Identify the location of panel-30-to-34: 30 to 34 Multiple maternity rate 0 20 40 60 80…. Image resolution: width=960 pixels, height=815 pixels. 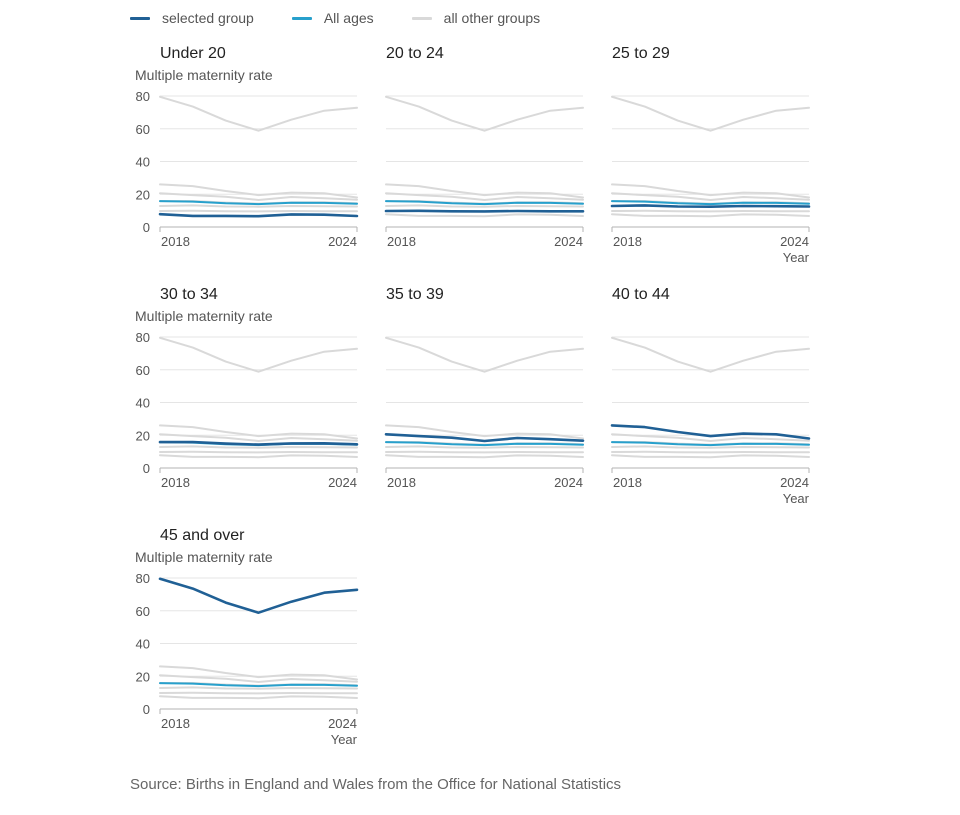
(247, 388).